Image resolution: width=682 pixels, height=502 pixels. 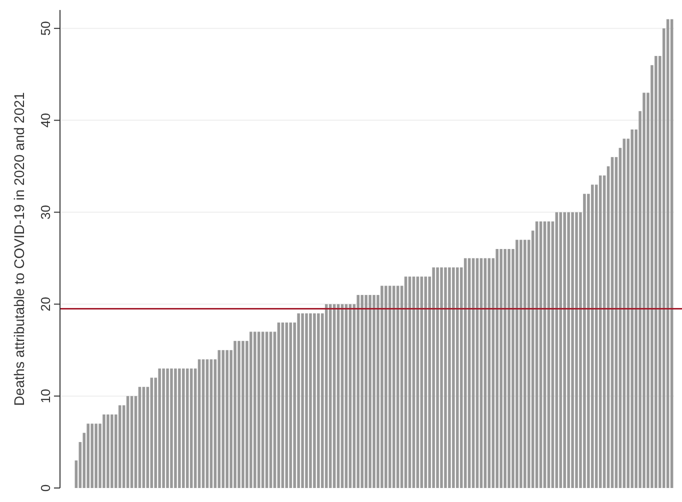 I want to click on y-tick-label: 40, so click(x=45, y=120).